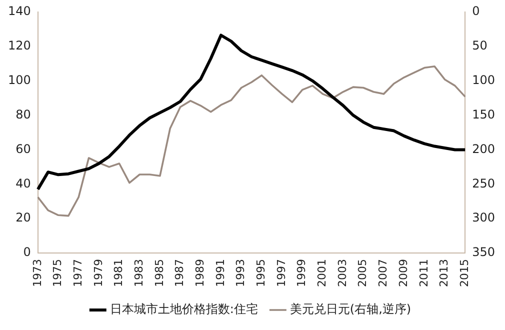 The width and height of the screenshot is (505, 330). I want to click on y-tick-label: 20, so click(23, 217).